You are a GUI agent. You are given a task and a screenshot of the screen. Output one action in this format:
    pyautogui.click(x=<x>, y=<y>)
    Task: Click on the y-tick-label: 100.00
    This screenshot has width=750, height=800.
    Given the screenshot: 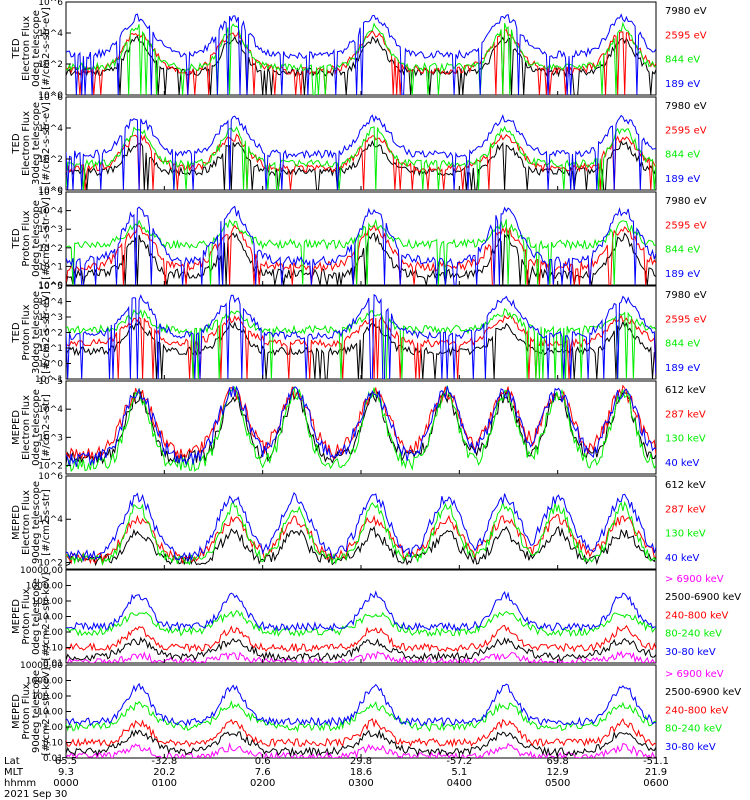 What is the action you would take?
    pyautogui.click(x=48, y=602)
    